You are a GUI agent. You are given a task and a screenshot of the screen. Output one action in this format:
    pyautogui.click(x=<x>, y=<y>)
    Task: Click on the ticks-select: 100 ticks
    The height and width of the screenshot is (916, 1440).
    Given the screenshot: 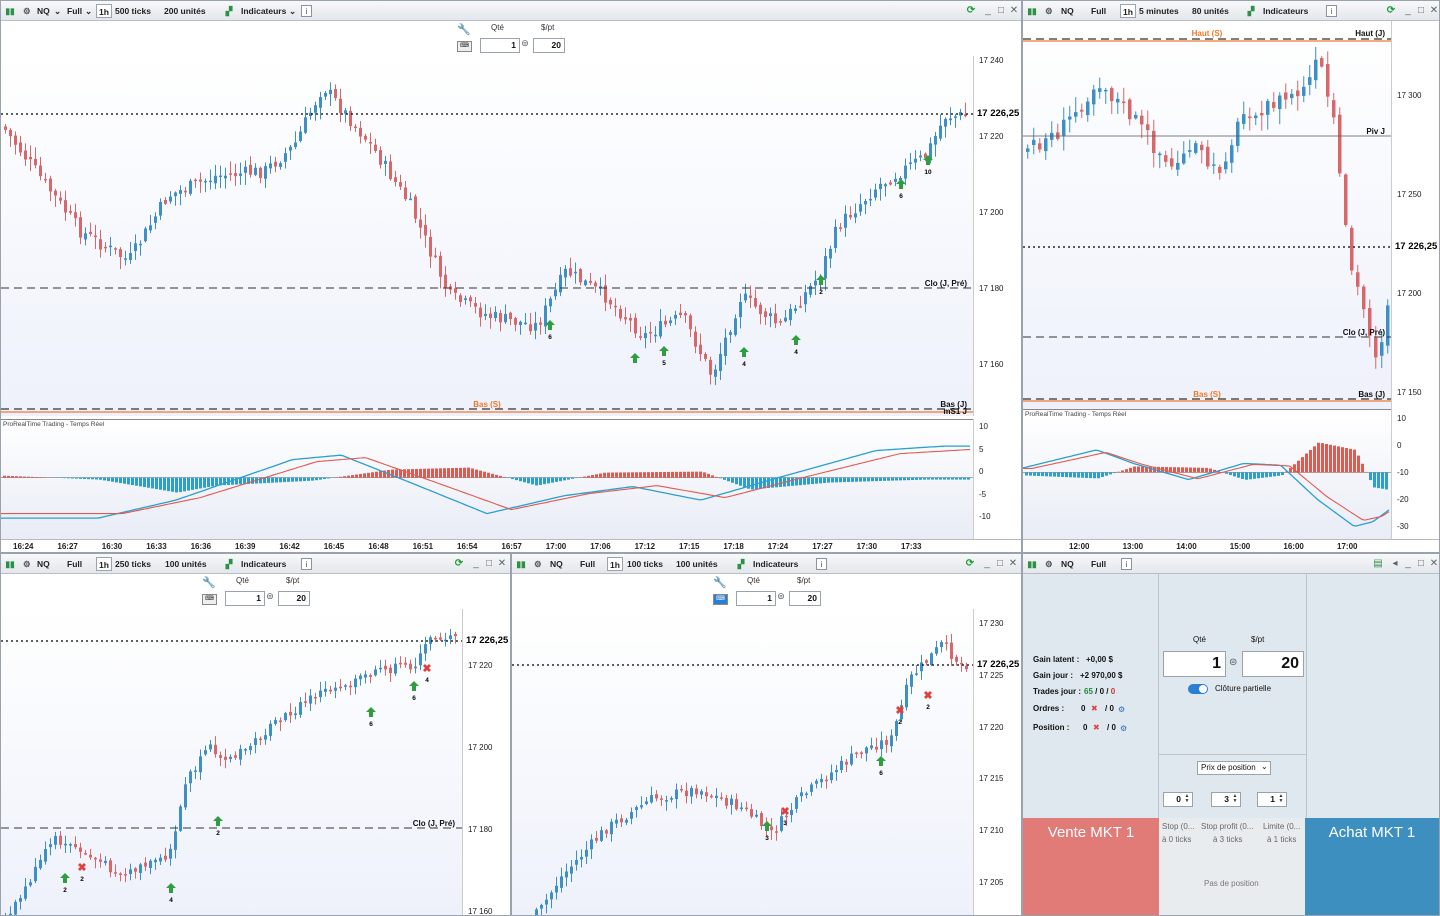 What is the action you would take?
    pyautogui.click(x=645, y=564)
    